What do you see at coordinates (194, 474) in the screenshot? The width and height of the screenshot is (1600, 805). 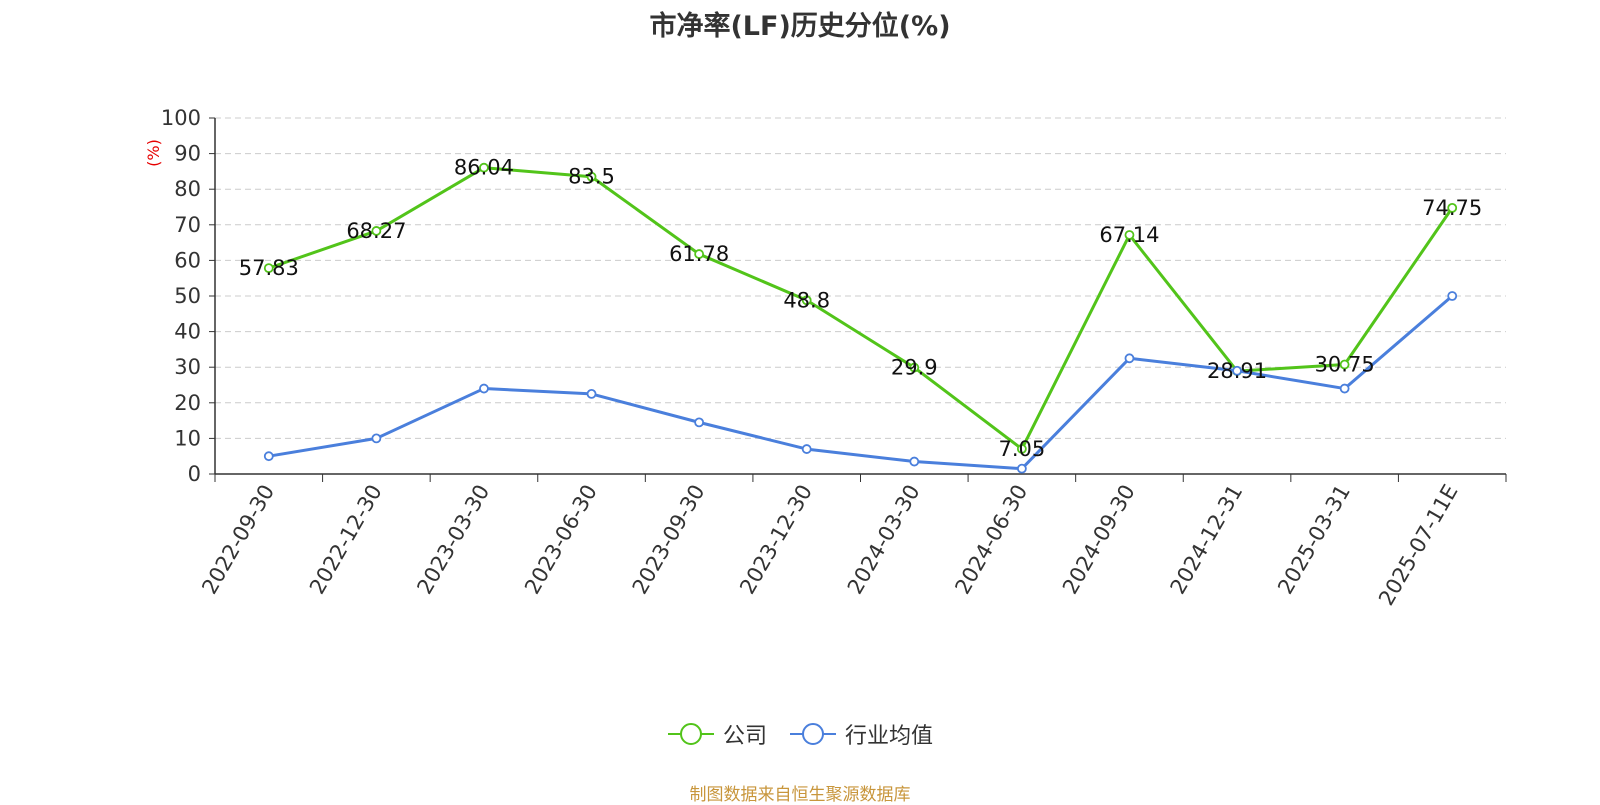 I see `y-tick-label: 0` at bounding box center [194, 474].